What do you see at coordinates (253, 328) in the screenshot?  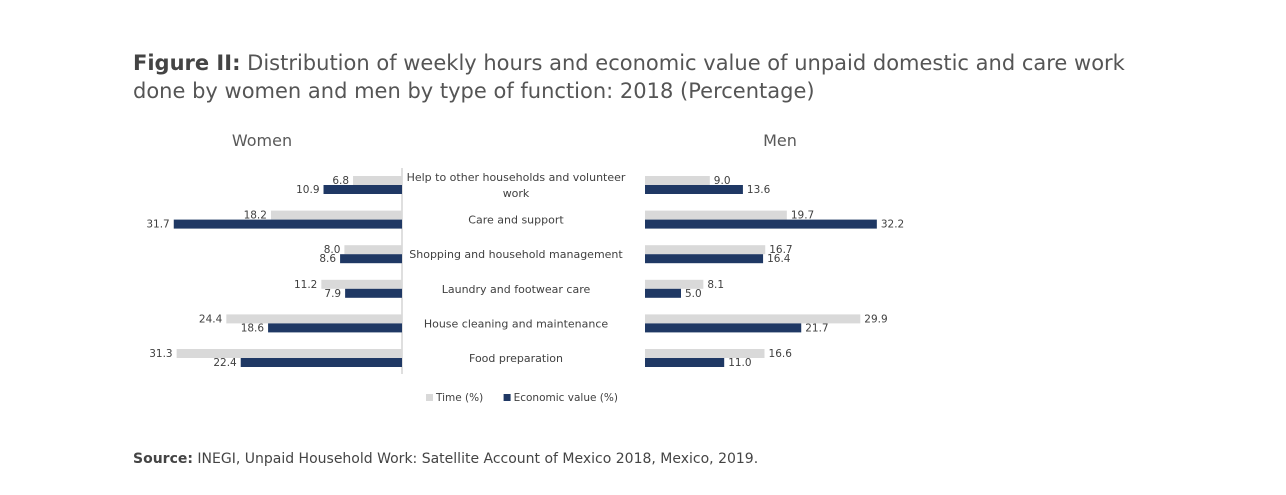 I see `data-label-women: 18.6` at bounding box center [253, 328].